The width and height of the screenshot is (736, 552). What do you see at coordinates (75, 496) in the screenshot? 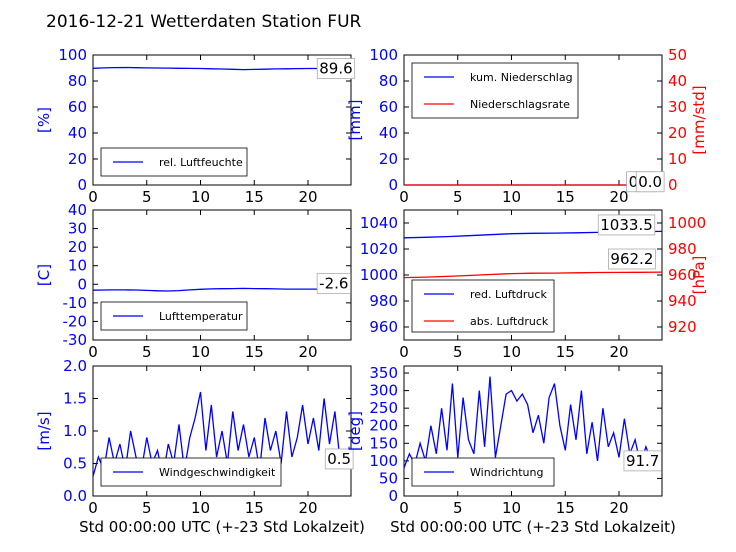
I see `y-tick-label: 0.0` at bounding box center [75, 496].